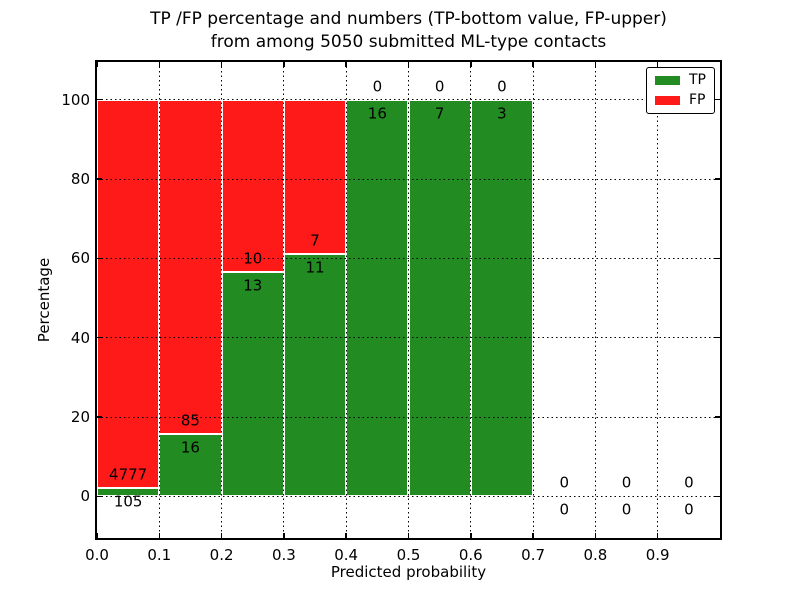  I want to click on fp-legend-swatch, so click(667, 100).